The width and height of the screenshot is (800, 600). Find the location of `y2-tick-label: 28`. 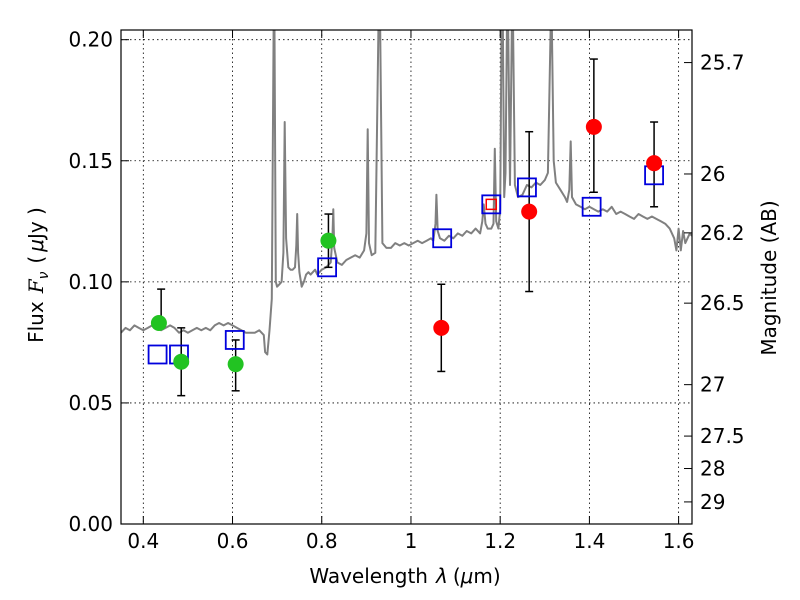

y2-tick-label: 28 is located at coordinates (712, 469).